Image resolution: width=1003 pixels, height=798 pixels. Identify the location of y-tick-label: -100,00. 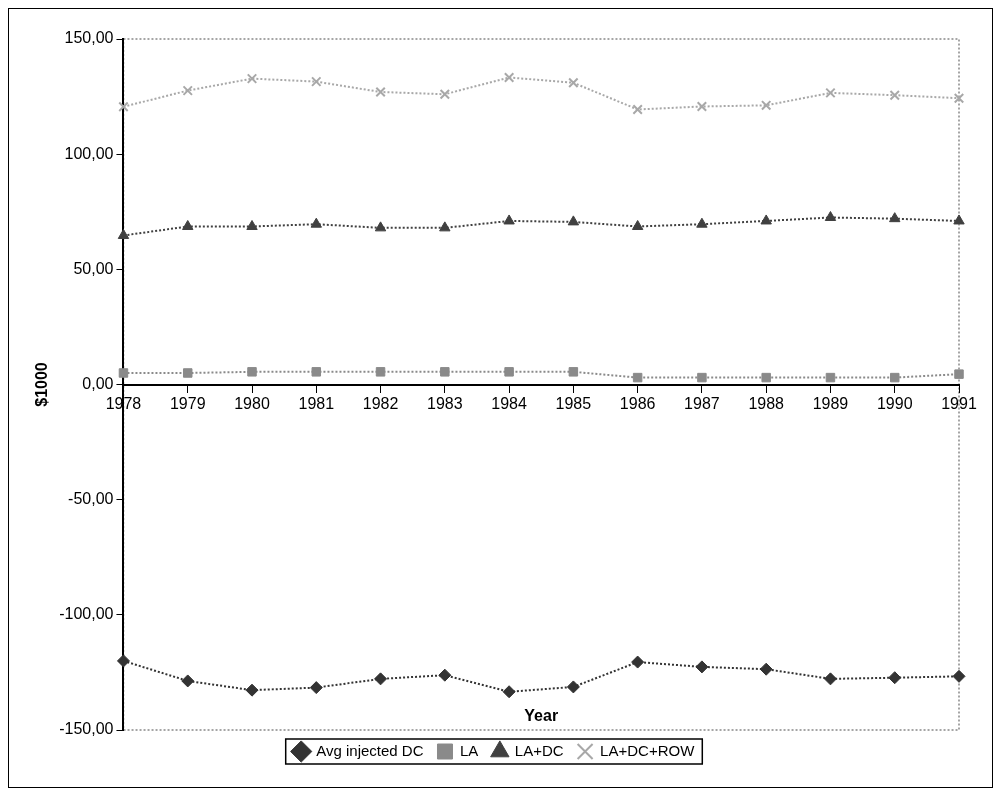
(86, 614).